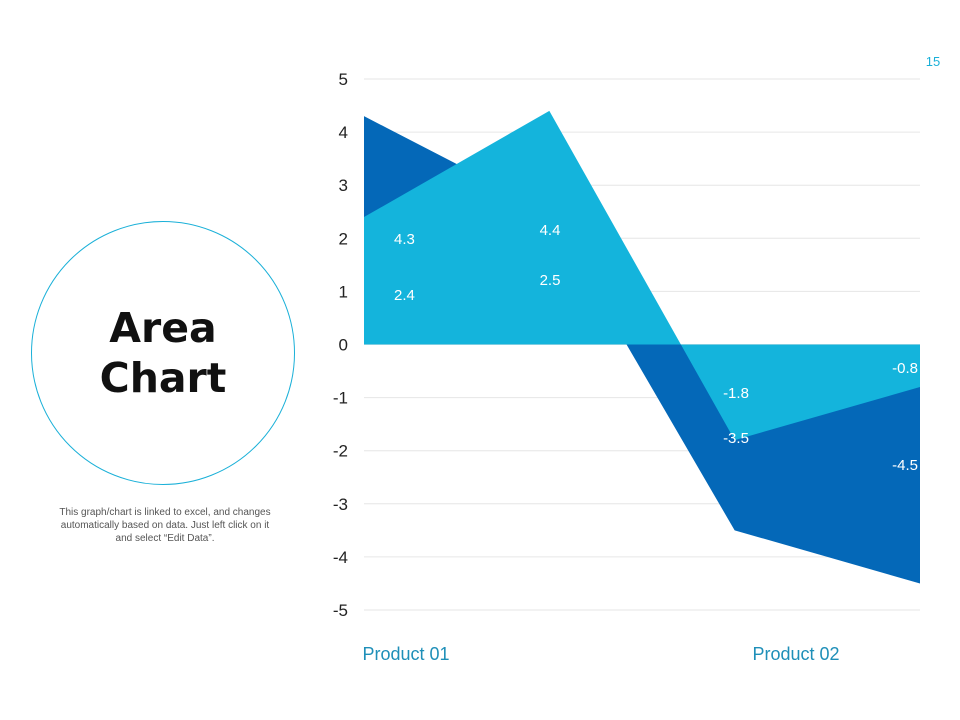 This screenshot has width=960, height=720. I want to click on y-tick-label: 2, so click(343, 238).